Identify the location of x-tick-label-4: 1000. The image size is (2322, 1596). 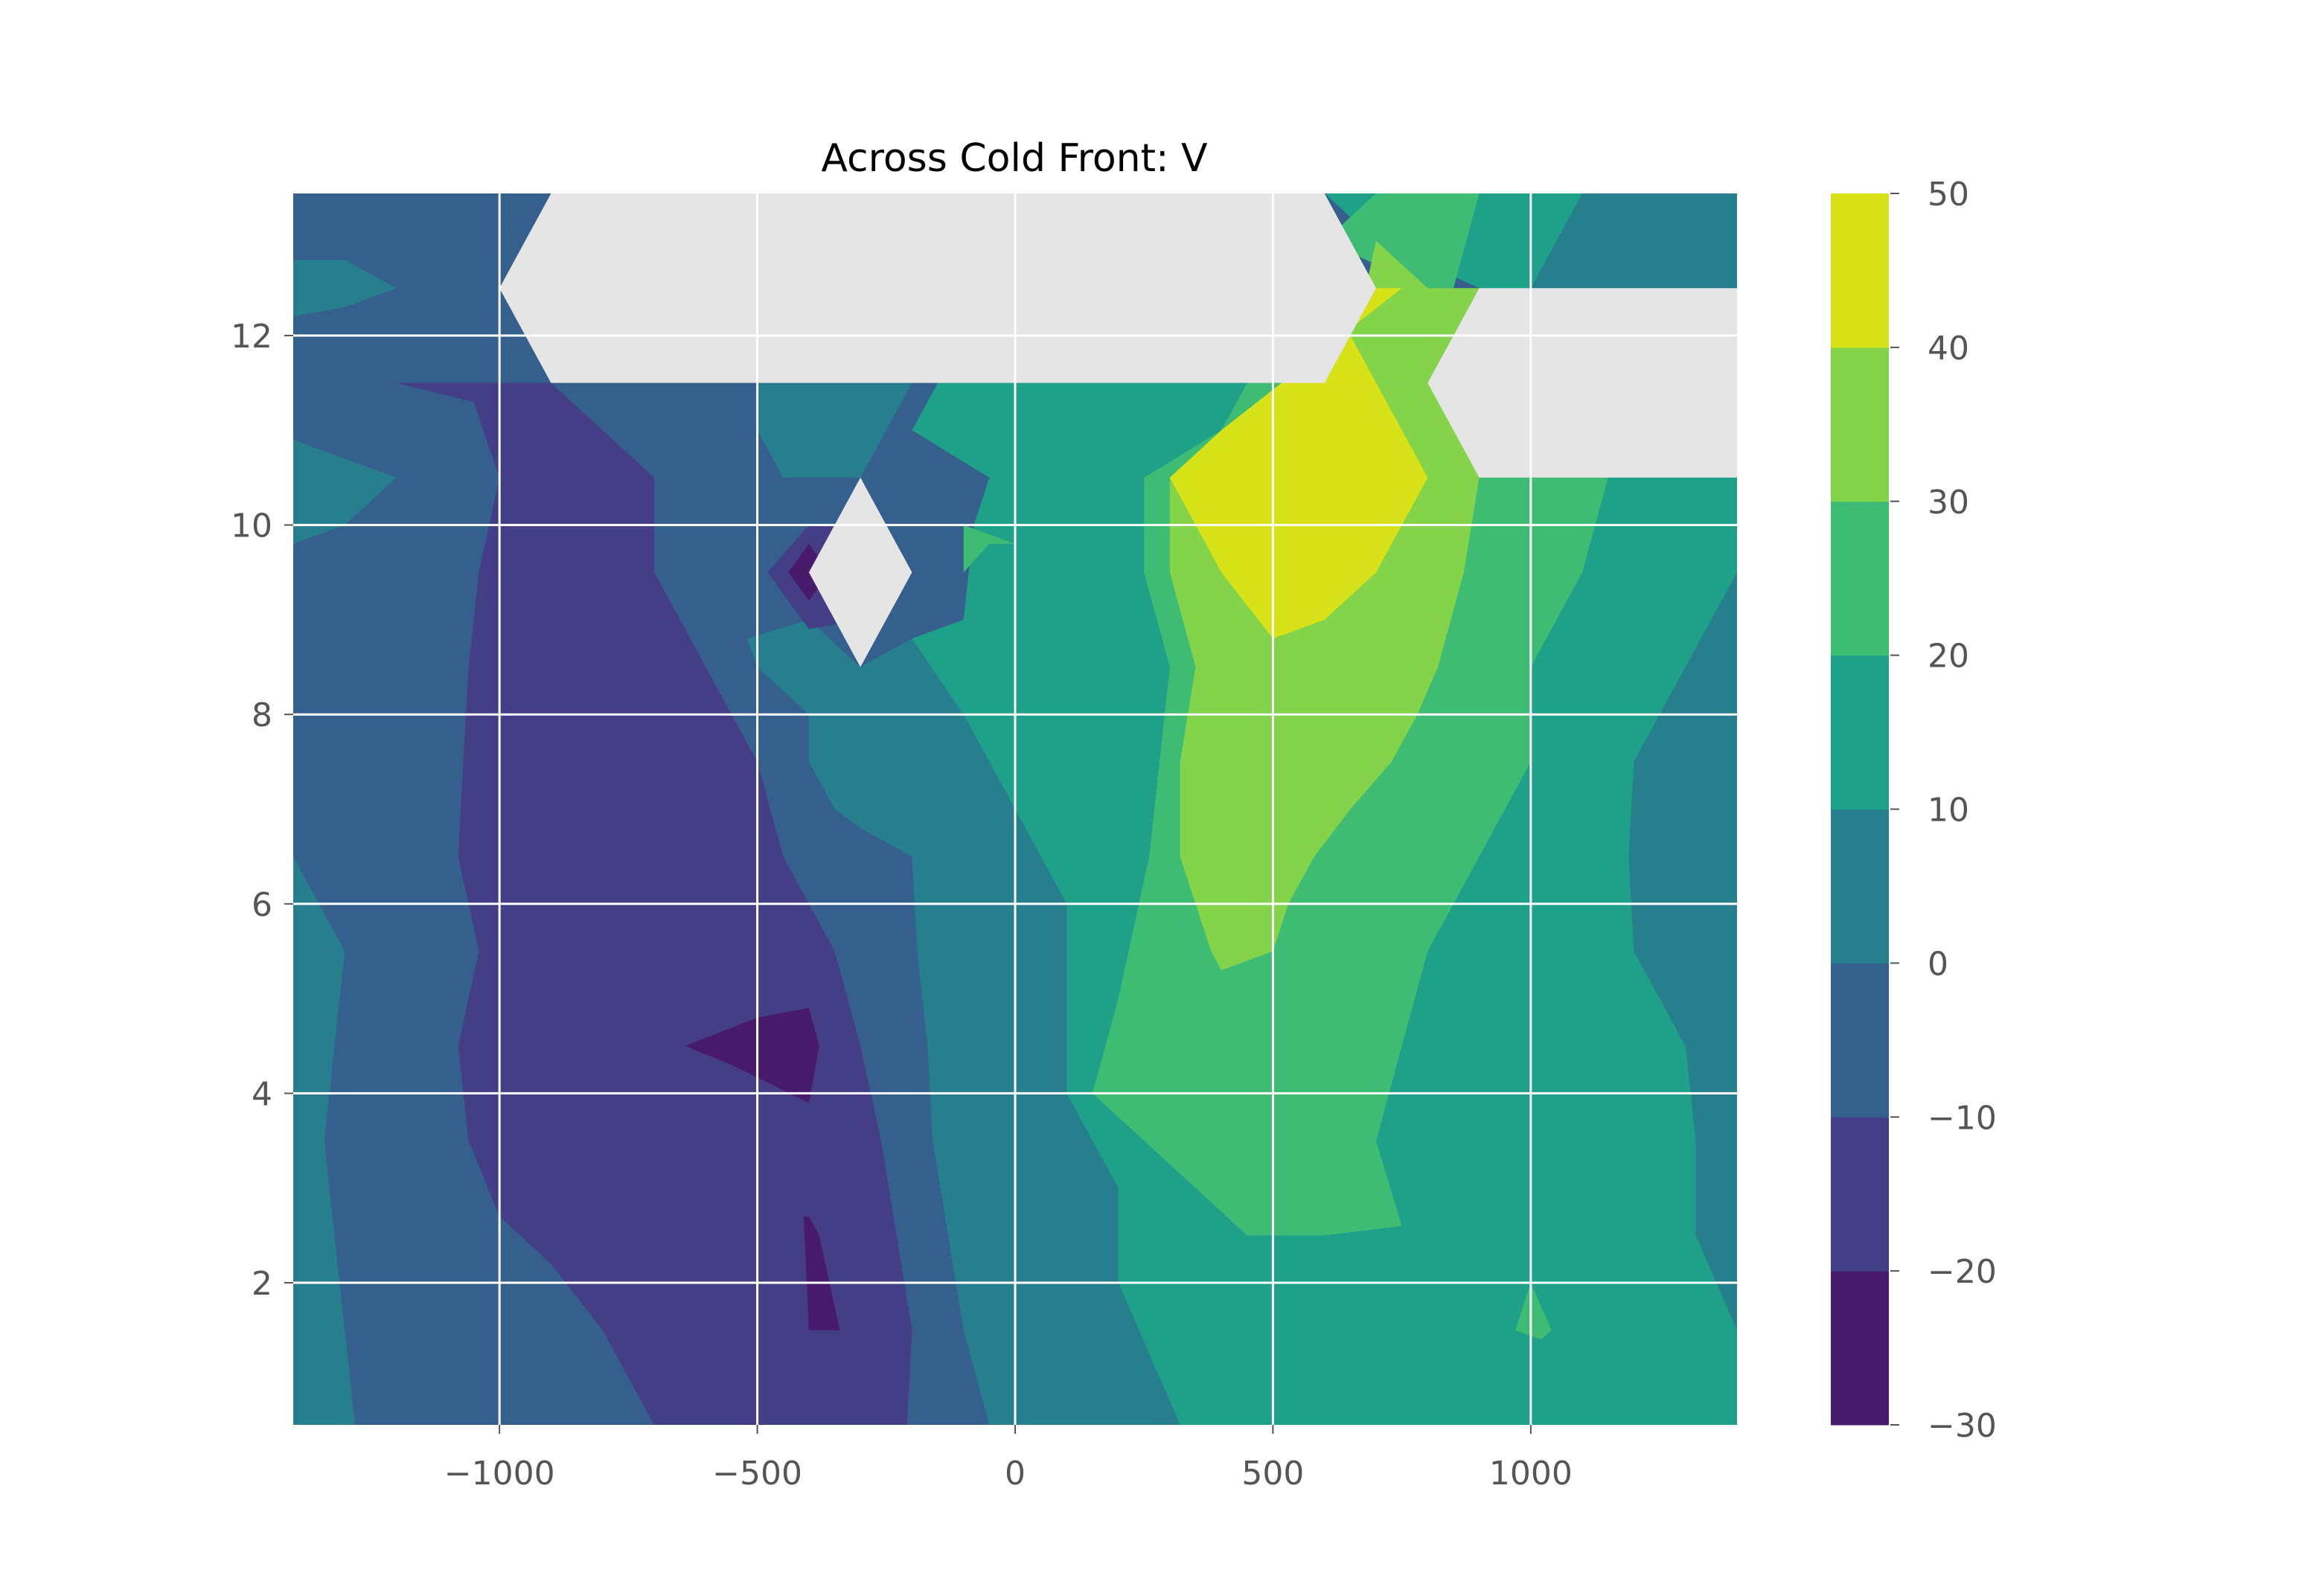
(1531, 1474).